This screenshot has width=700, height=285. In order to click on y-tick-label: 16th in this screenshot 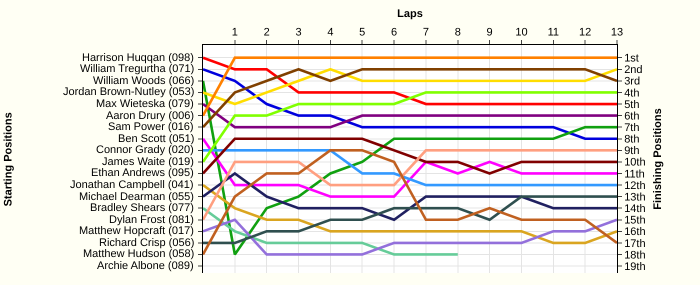, I will do `click(635, 232)`.